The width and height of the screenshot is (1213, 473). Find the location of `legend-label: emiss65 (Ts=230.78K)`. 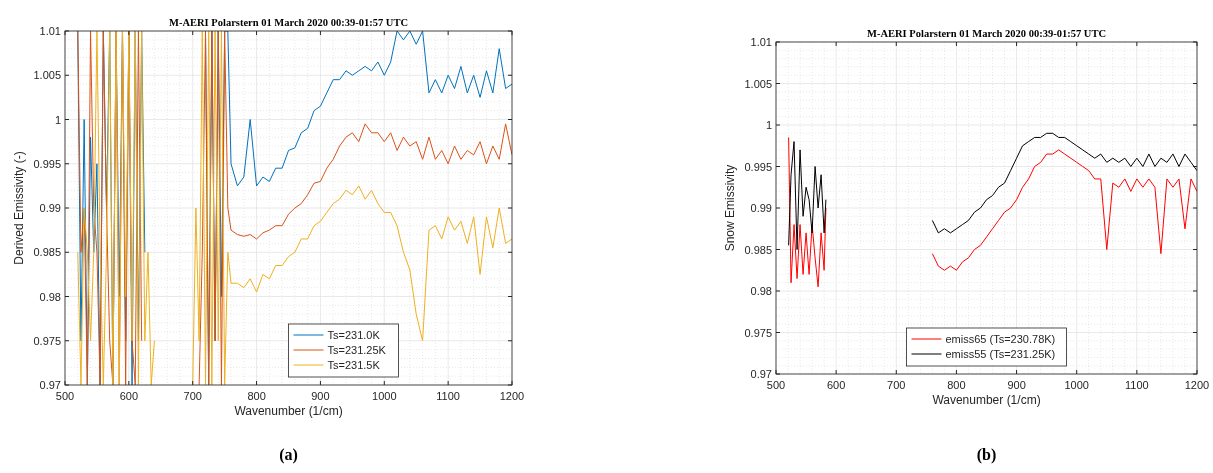

legend-label: emiss65 (Ts=230.78K) is located at coordinates (1000, 339).